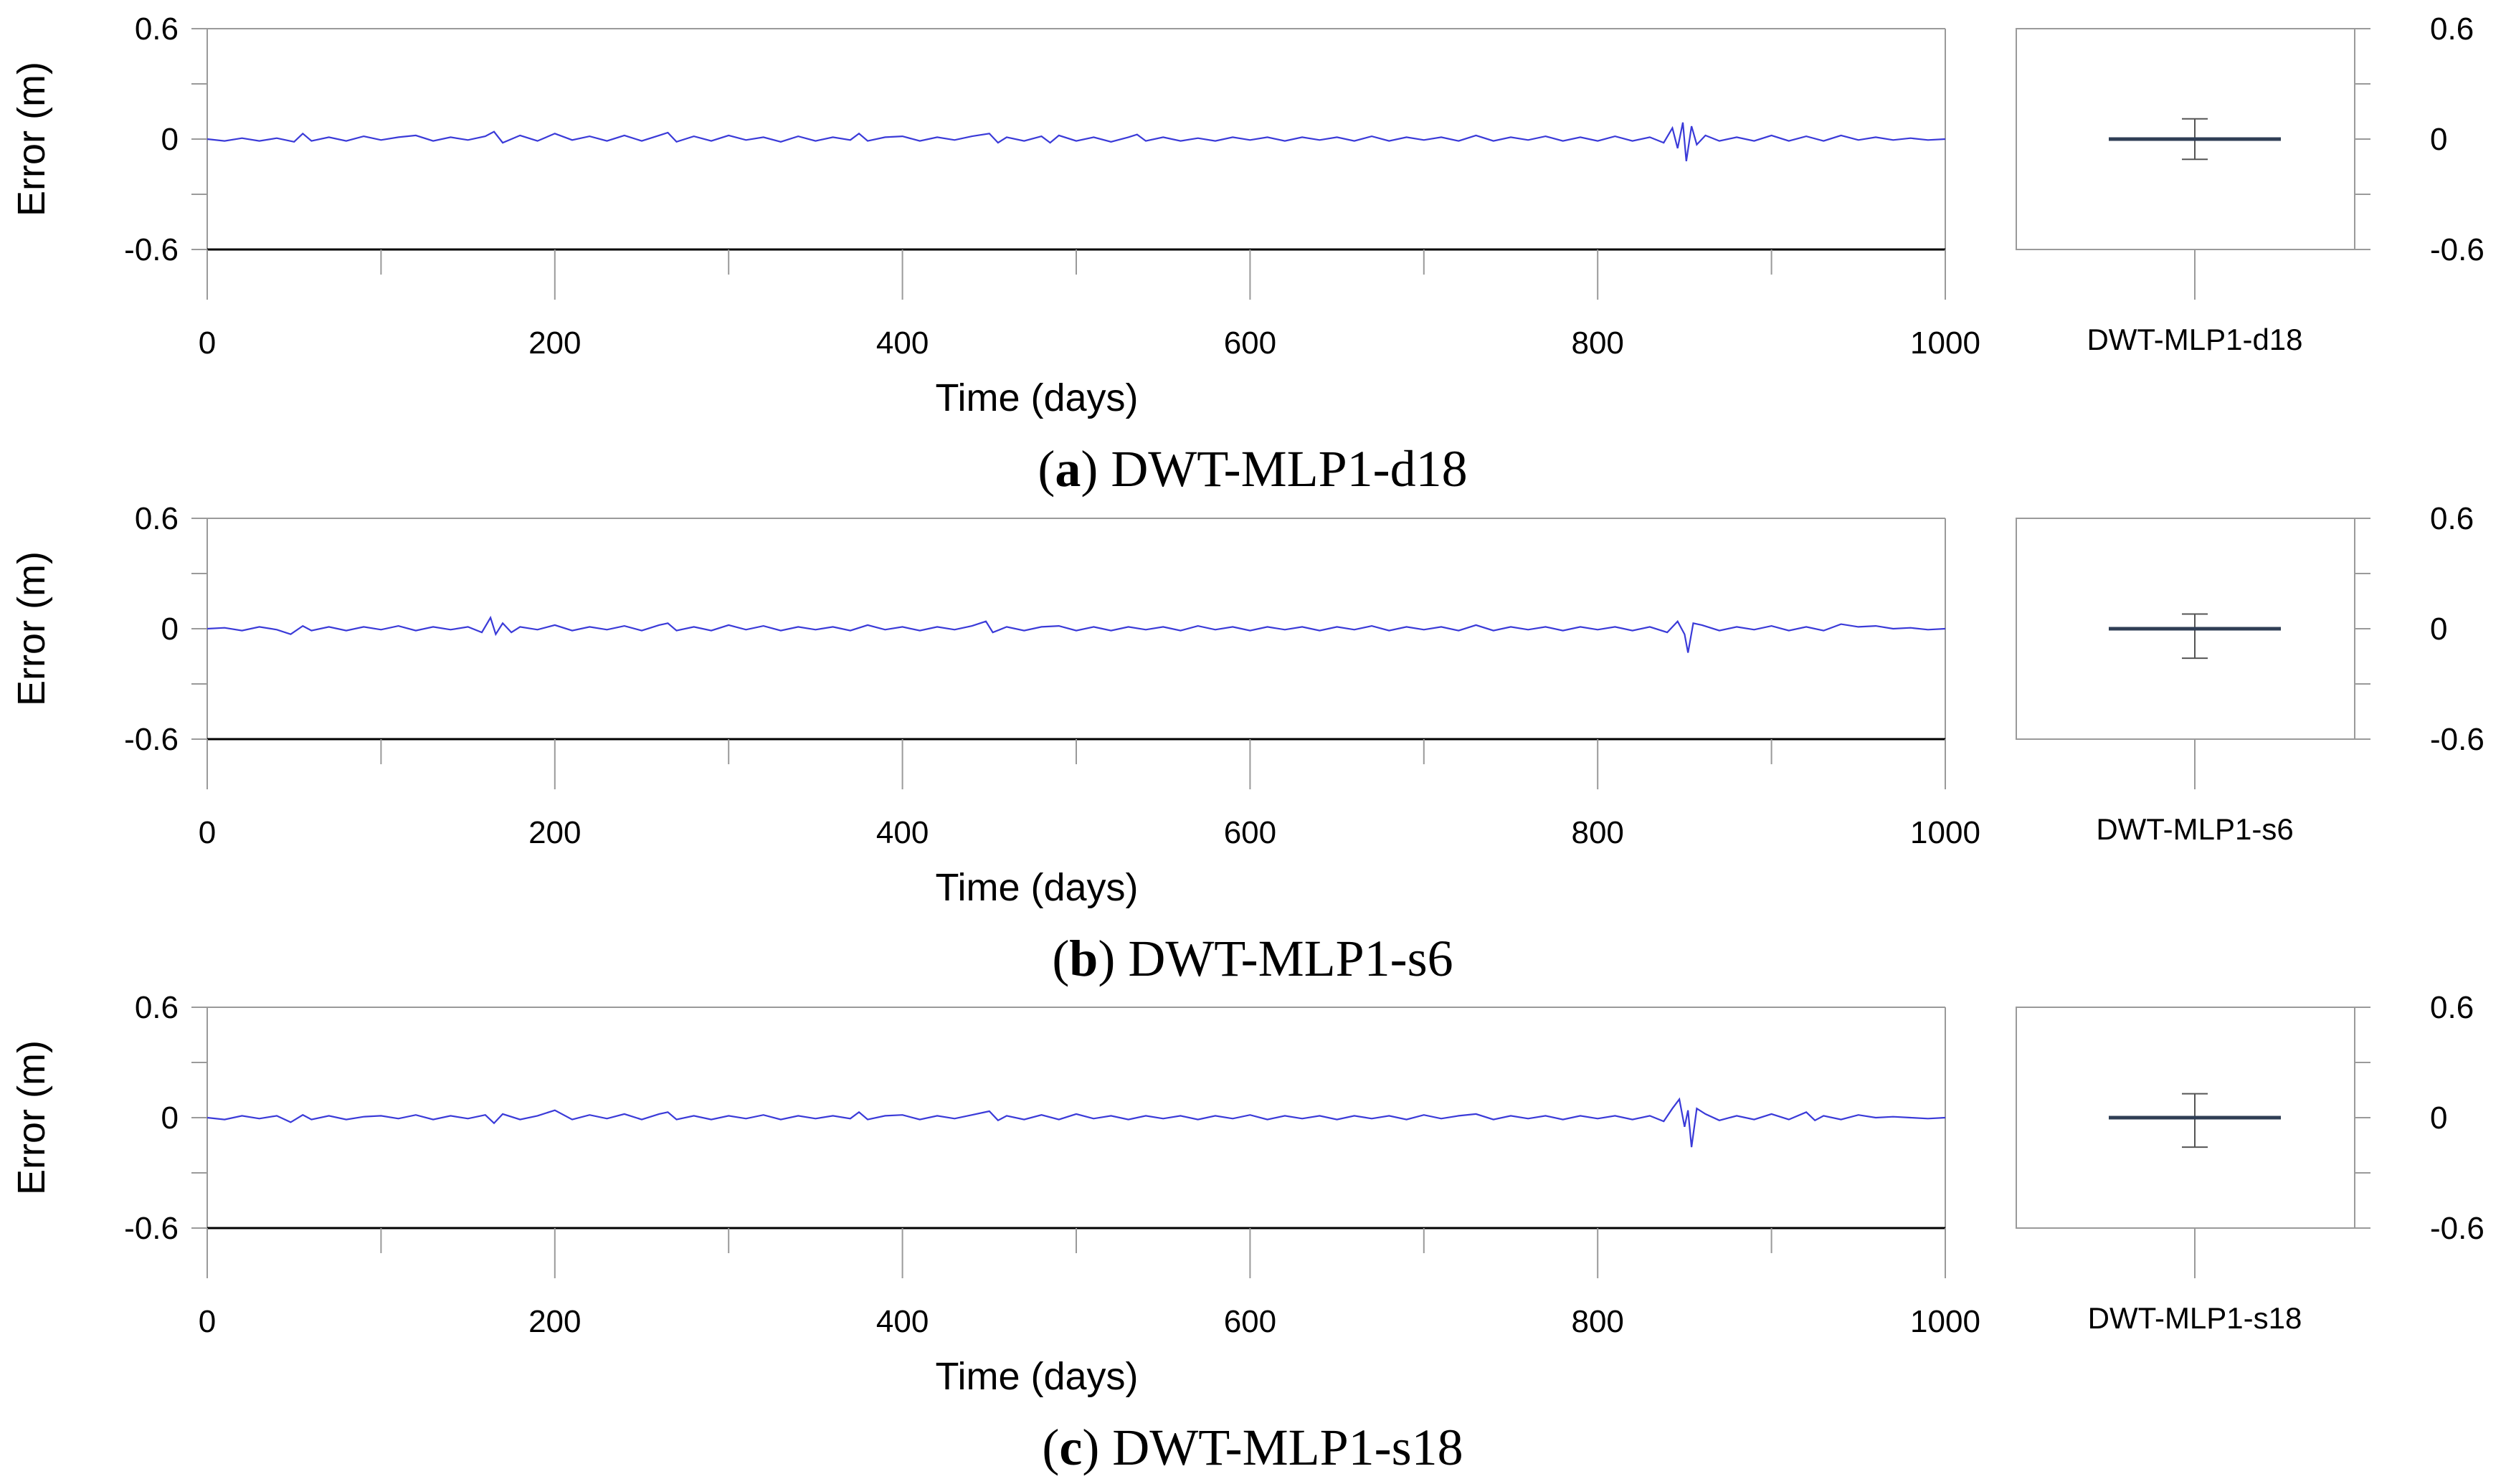 The width and height of the screenshot is (2506, 1484). I want to click on panel-caption: (b) DWT-MLP1-s6, so click(1252, 959).